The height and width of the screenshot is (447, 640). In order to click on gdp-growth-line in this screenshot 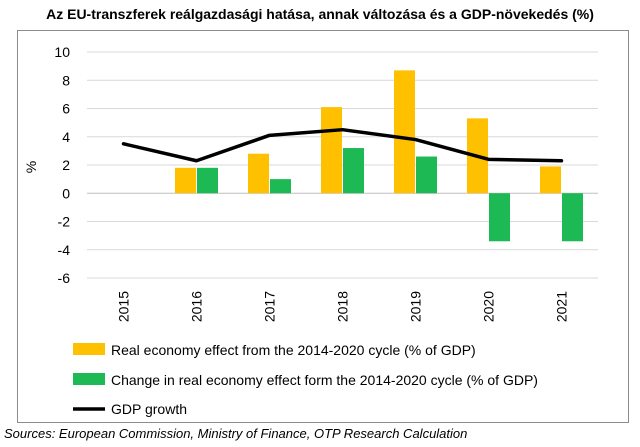, I will do `click(342, 145)`.